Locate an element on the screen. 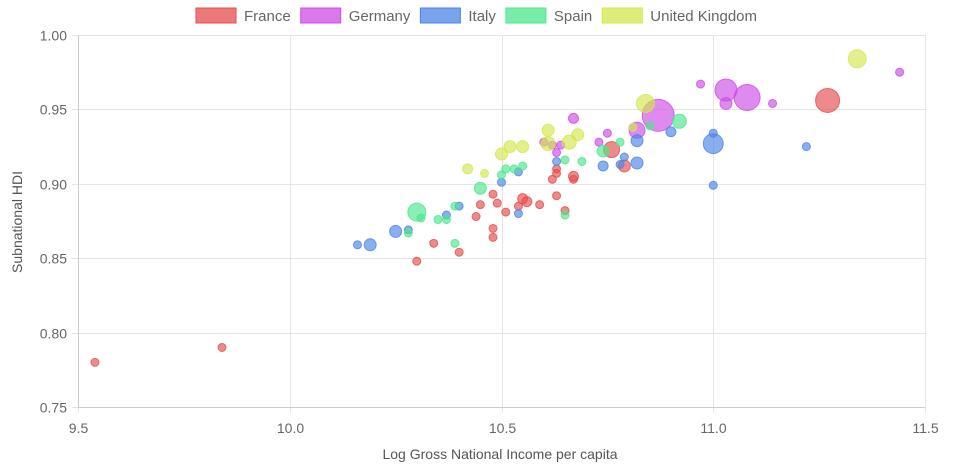 Image resolution: width=953 pixels, height=469 pixels. legend-item-united-kingdom: United Kingdom is located at coordinates (679, 16).